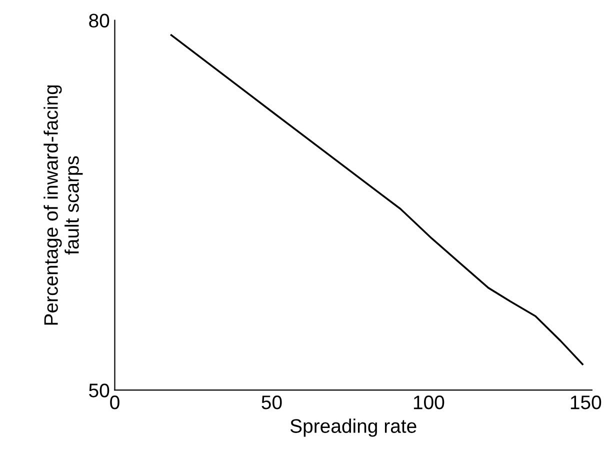 This screenshot has height=451, width=604. Describe the element at coordinates (586, 402) in the screenshot. I see `x-tick-label: 150` at that location.